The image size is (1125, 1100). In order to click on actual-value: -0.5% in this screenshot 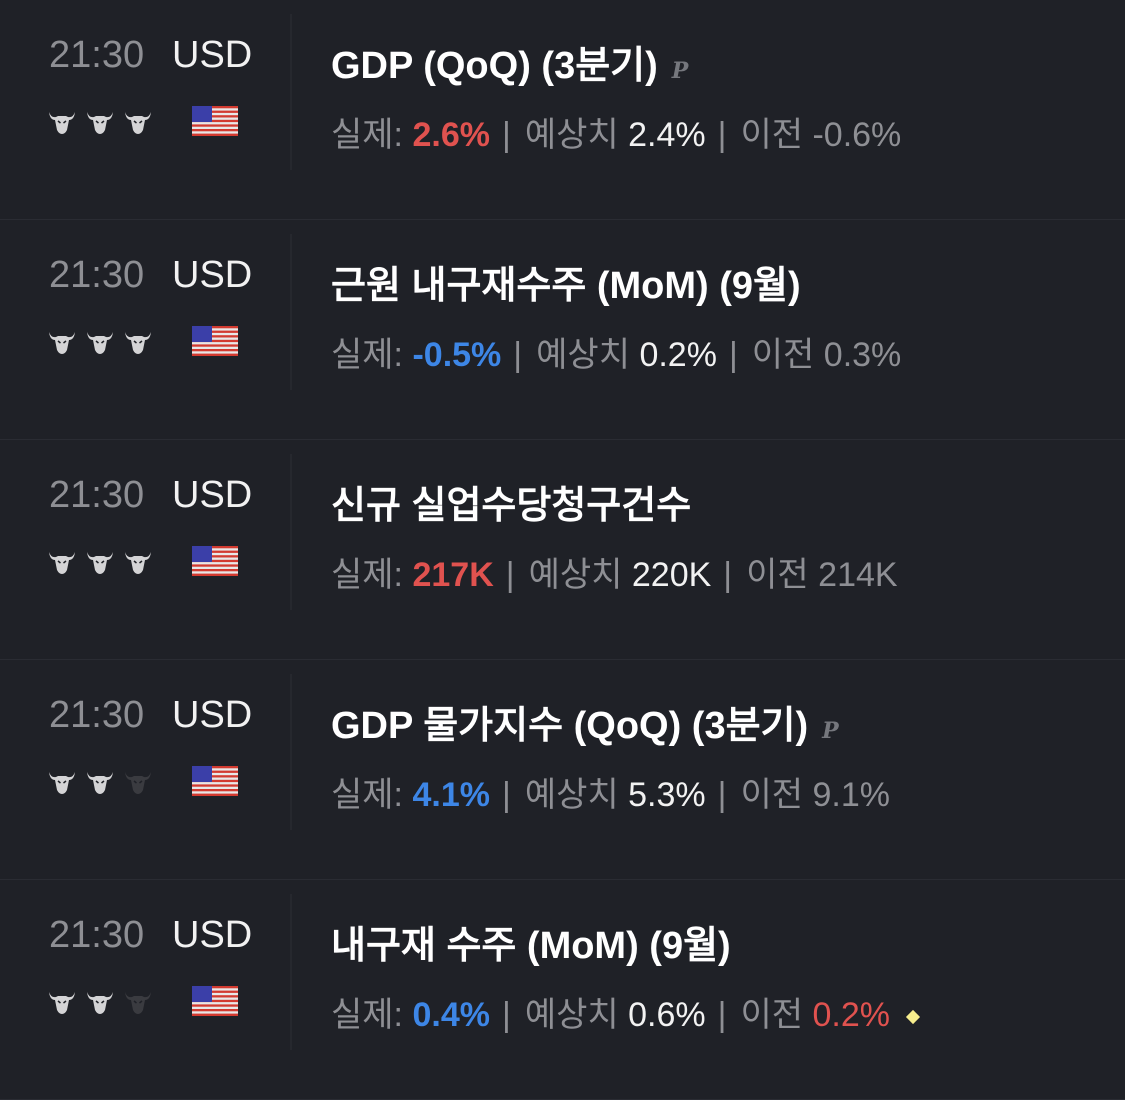, I will do `click(457, 355)`.